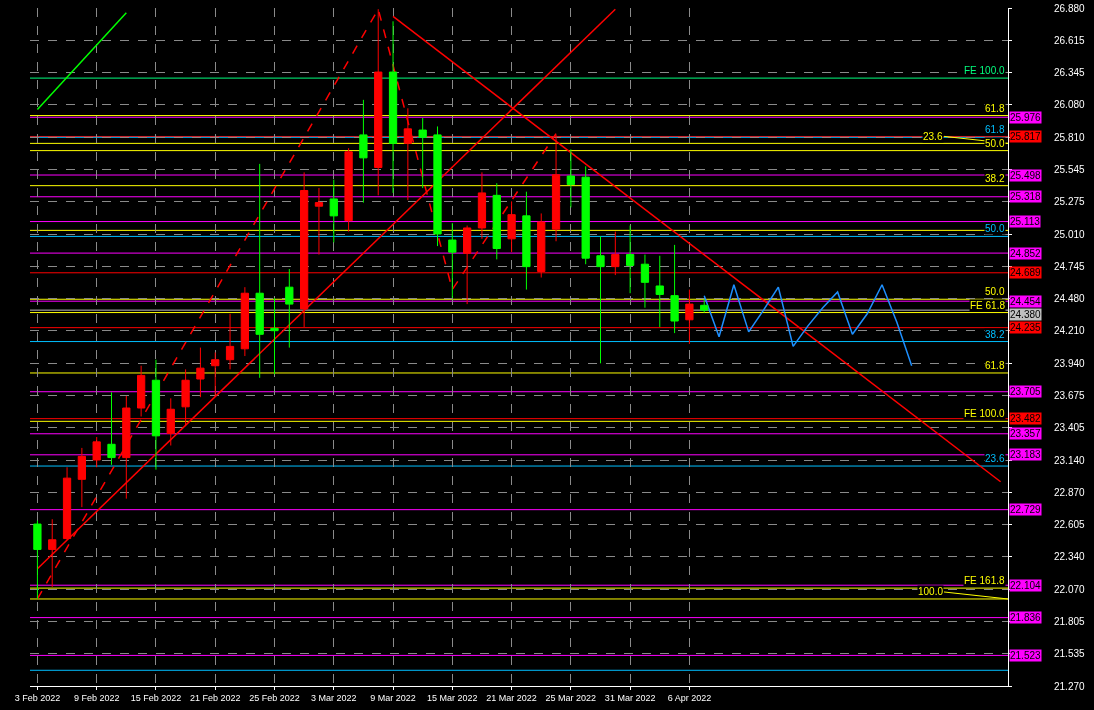  What do you see at coordinates (1070, 8) in the screenshot?
I see `y-tick-label: 26.880` at bounding box center [1070, 8].